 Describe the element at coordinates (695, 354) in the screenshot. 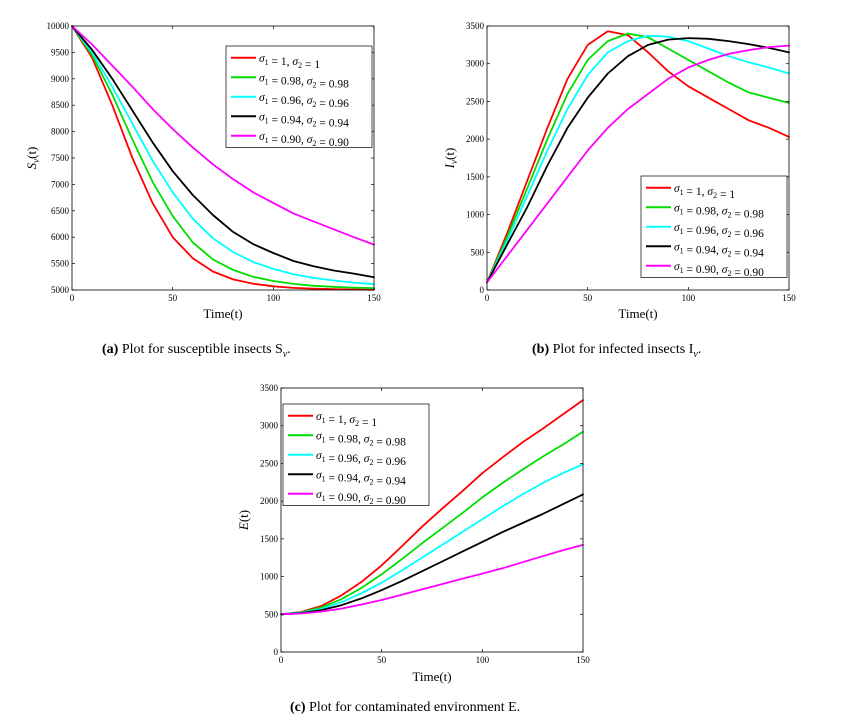

I see `caption-b-subscript: v` at that location.